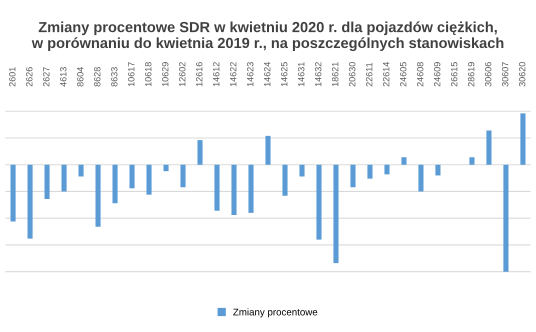 The height and width of the screenshot is (332, 536). Describe the element at coordinates (420, 74) in the screenshot. I see `x-tick-label: 24608` at that location.